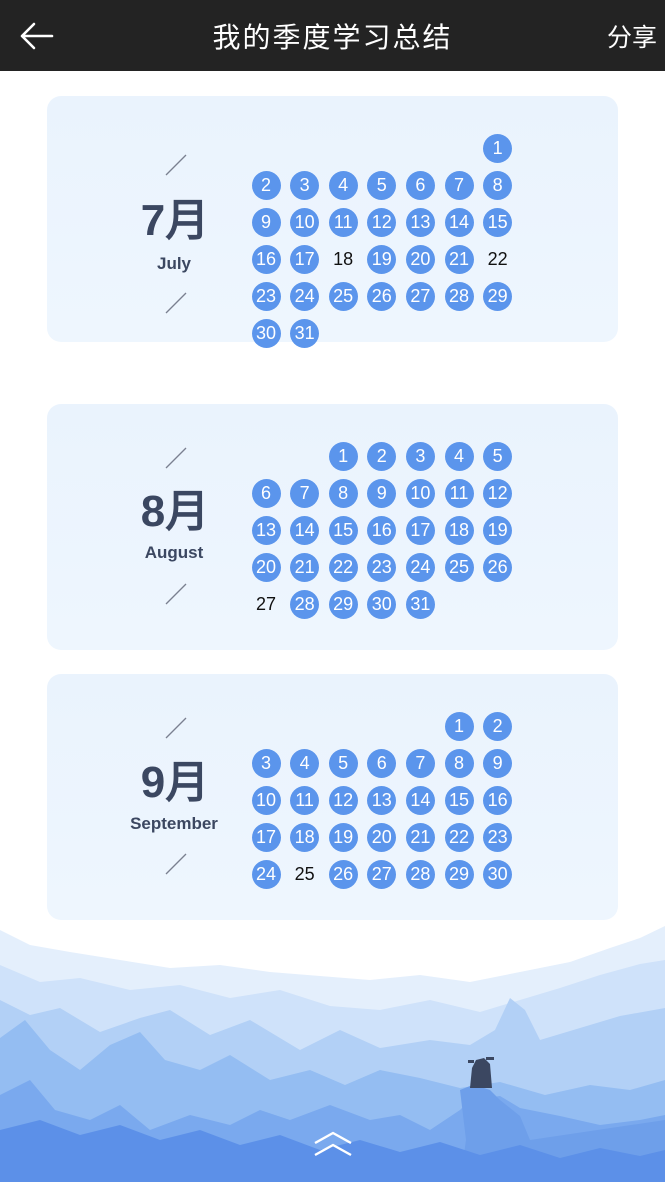 This screenshot has width=665, height=1182. What do you see at coordinates (343, 258) in the screenshot?
I see `missed-day: 18` at bounding box center [343, 258].